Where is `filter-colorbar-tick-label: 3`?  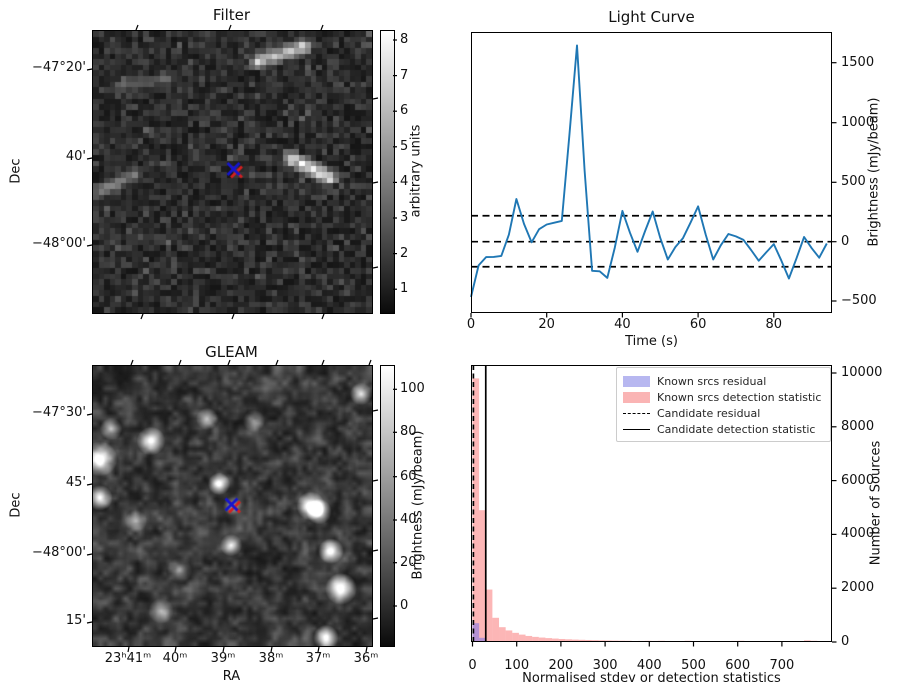
filter-colorbar-tick-label: 3 is located at coordinates (404, 217).